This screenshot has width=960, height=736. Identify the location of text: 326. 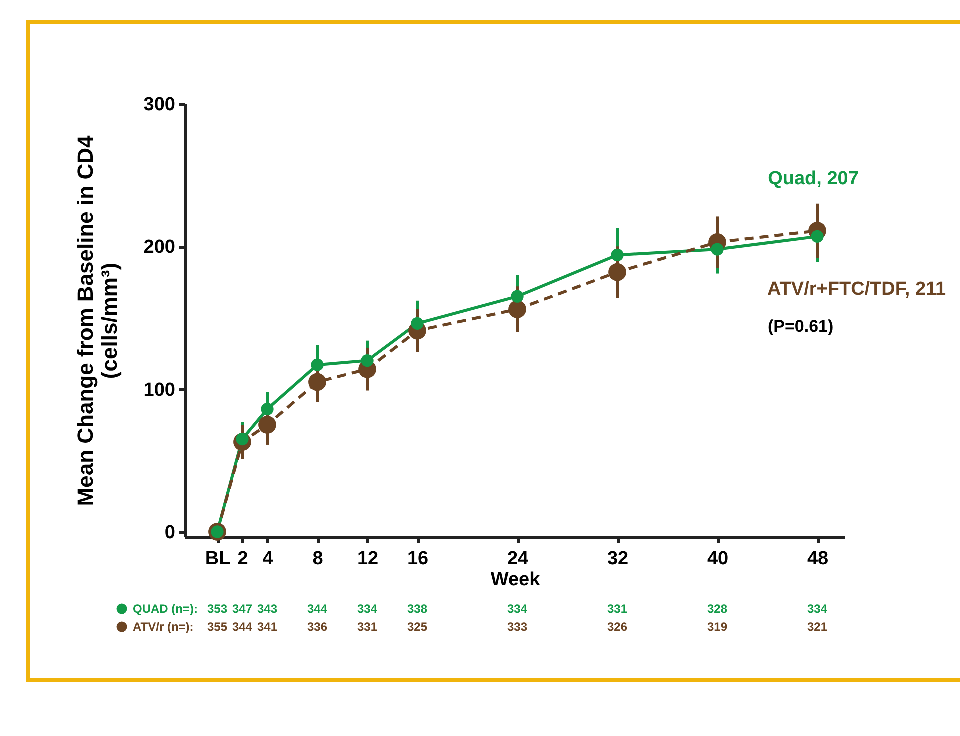
(617, 627).